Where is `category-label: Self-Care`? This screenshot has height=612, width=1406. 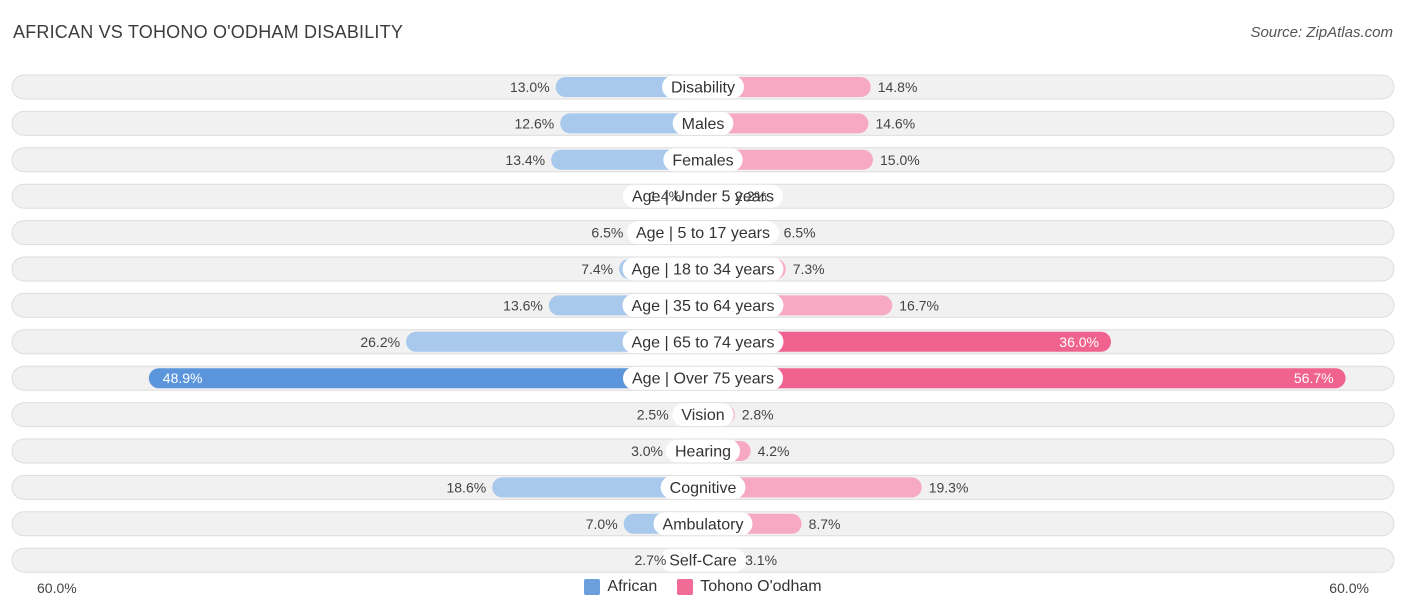 category-label: Self-Care is located at coordinates (703, 561).